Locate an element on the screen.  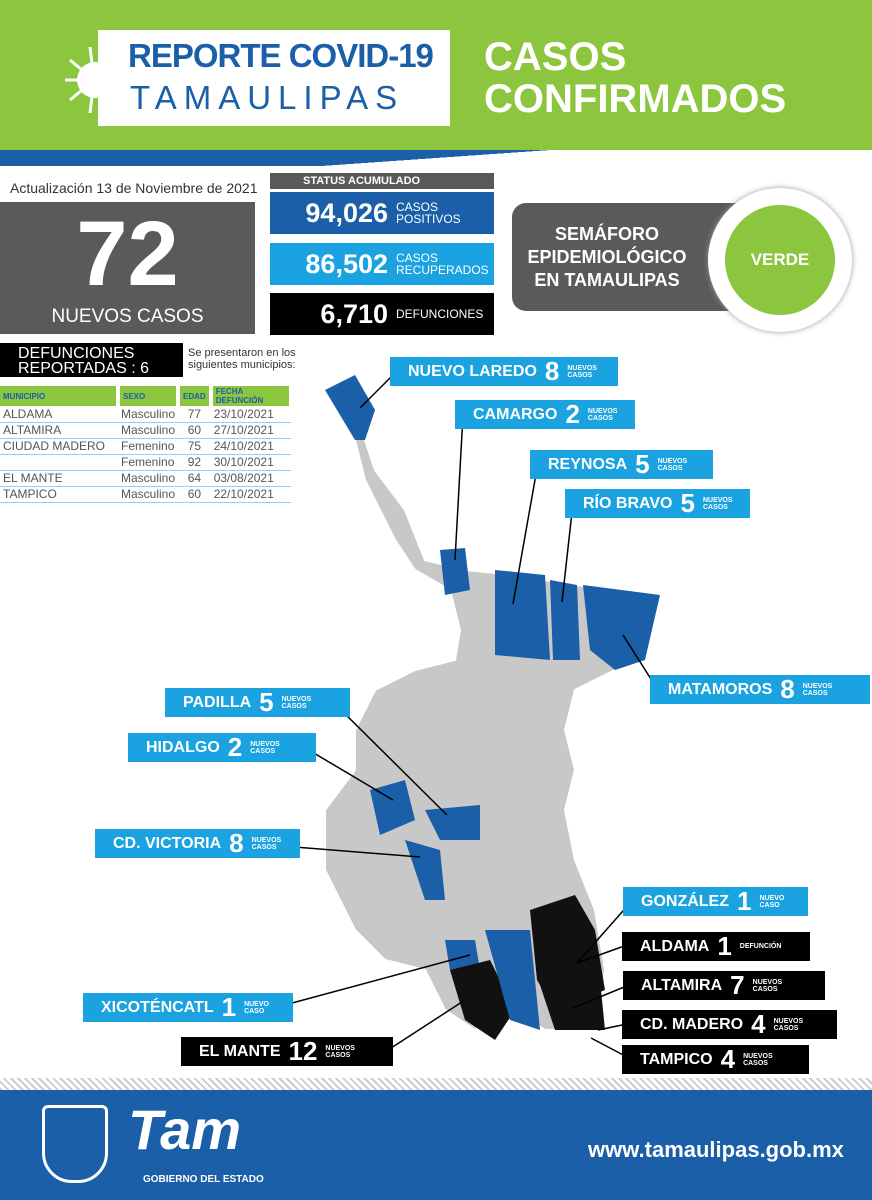
map-label-matamoros: MATAMOROS 8 NUEVOS CASOS is located at coordinates (760, 689).